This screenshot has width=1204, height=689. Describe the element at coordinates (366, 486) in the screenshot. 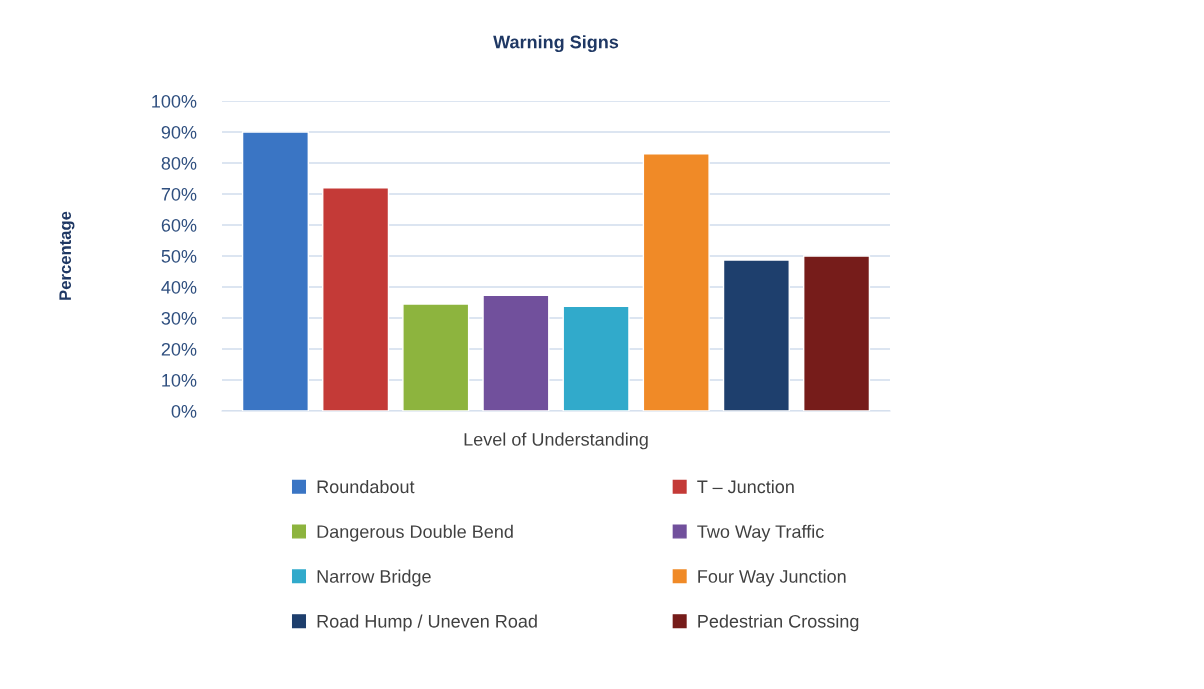

I see `legend-label: Roundabout` at that location.